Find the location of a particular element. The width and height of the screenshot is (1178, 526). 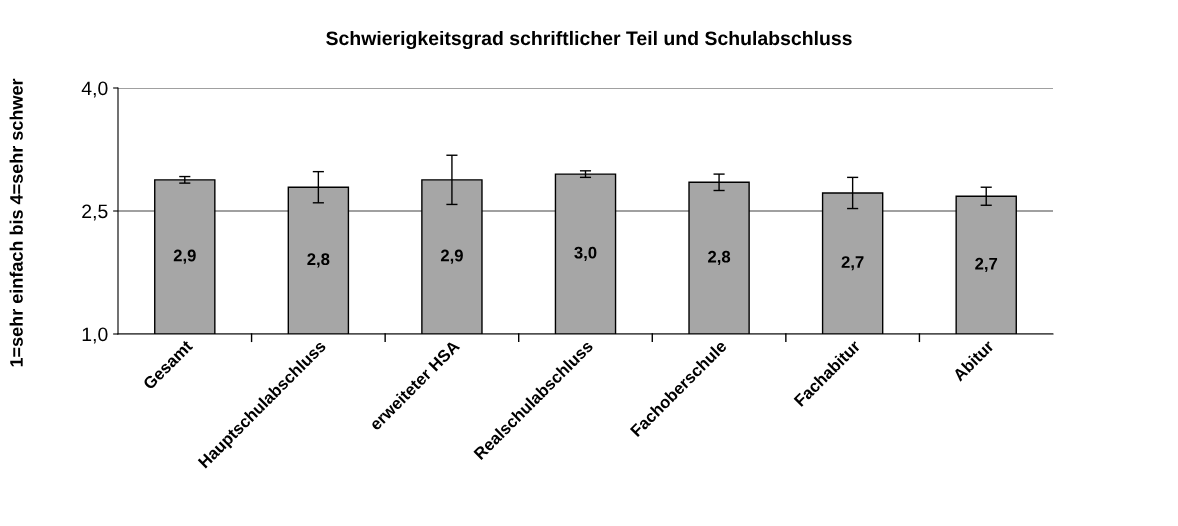

y-tick-label: 1,0 is located at coordinates (95, 335).